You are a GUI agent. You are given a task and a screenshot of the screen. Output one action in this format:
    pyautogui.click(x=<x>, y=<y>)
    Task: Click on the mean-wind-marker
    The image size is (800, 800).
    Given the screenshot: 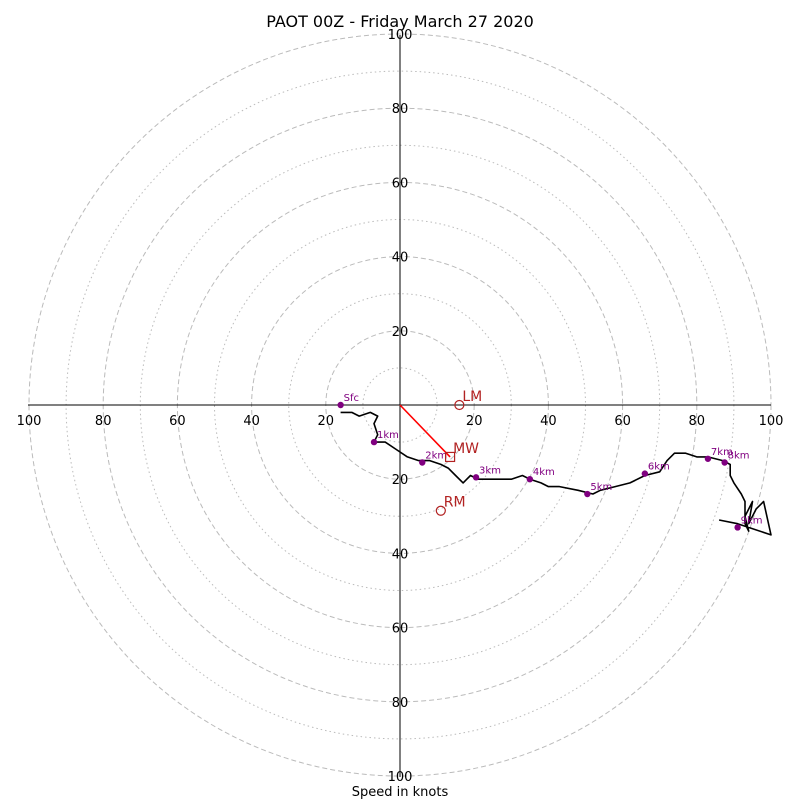 What is the action you would take?
    pyautogui.click(x=450, y=457)
    